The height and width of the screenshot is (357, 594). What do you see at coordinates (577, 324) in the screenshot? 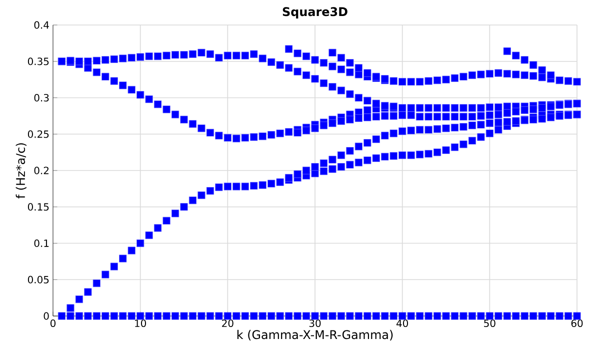
I see `x-tick-label: 60` at bounding box center [577, 324].